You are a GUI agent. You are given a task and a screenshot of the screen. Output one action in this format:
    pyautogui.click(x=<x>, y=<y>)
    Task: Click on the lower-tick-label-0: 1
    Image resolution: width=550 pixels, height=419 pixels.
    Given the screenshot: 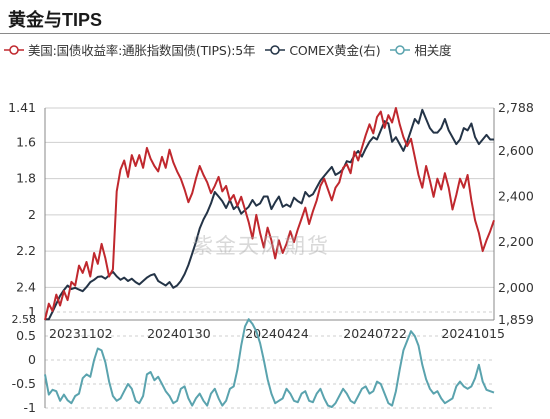 What is the action you would take?
    pyautogui.click(x=32, y=311)
    